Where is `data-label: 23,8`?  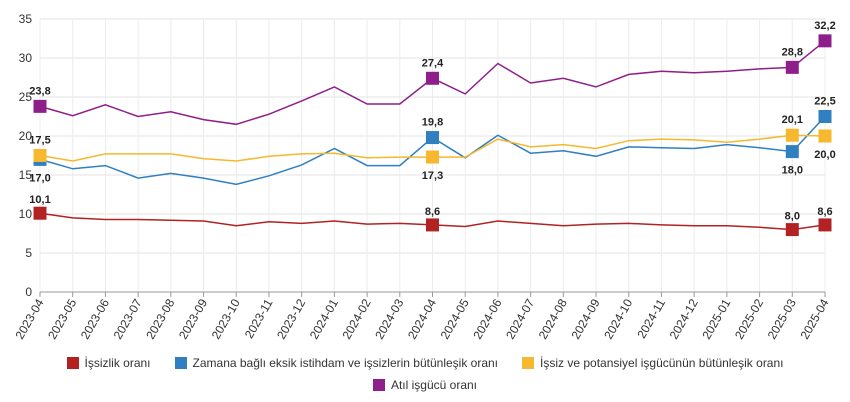
data-label: 23,8 is located at coordinates (39, 91).